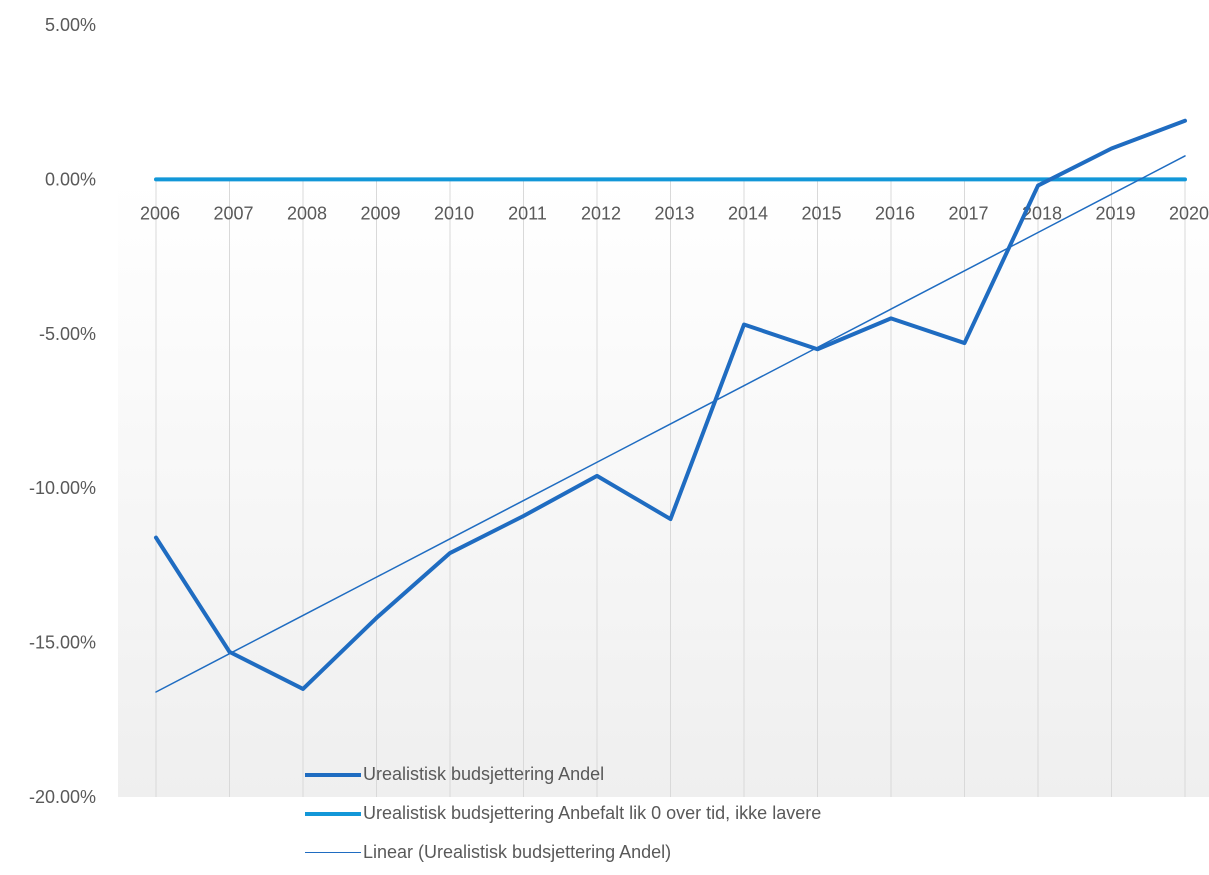 This screenshot has height=875, width=1209. I want to click on x-tick-label-2020: 2020, so click(1189, 213).